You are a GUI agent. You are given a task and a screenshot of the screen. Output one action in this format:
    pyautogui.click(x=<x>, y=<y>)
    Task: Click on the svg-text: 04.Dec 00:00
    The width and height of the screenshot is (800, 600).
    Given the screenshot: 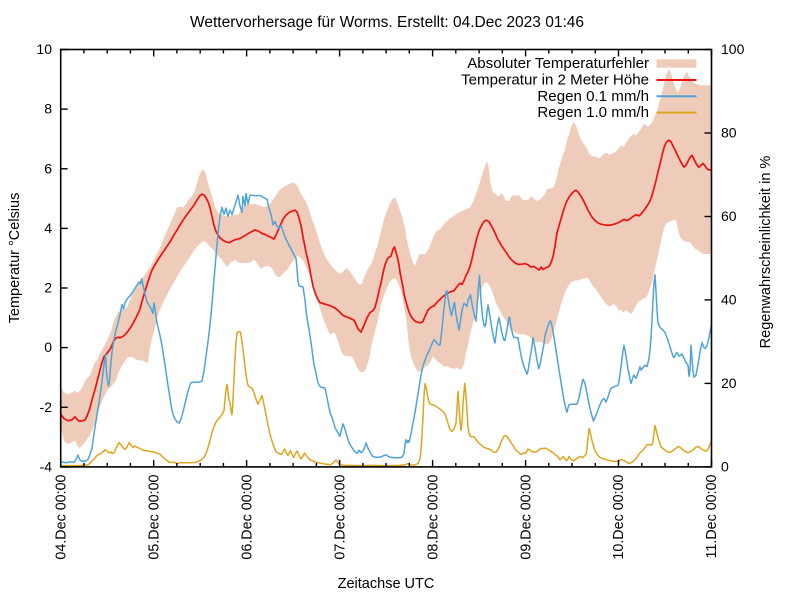 What is the action you would take?
    pyautogui.click(x=61, y=516)
    